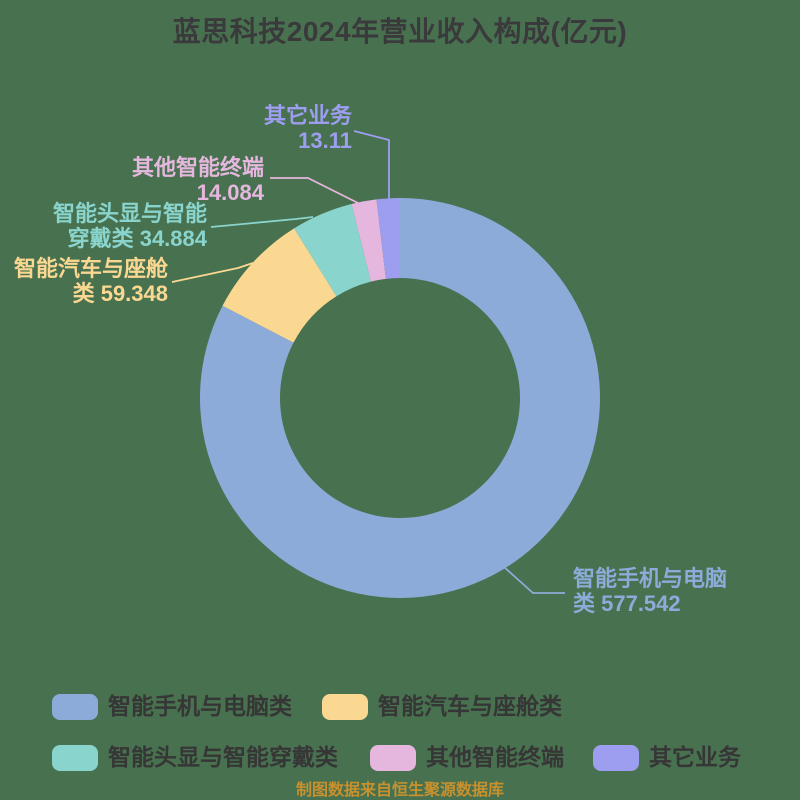  What do you see at coordinates (307, 115) in the screenshot?
I see `slice-label-line1: 其它业务` at bounding box center [307, 115].